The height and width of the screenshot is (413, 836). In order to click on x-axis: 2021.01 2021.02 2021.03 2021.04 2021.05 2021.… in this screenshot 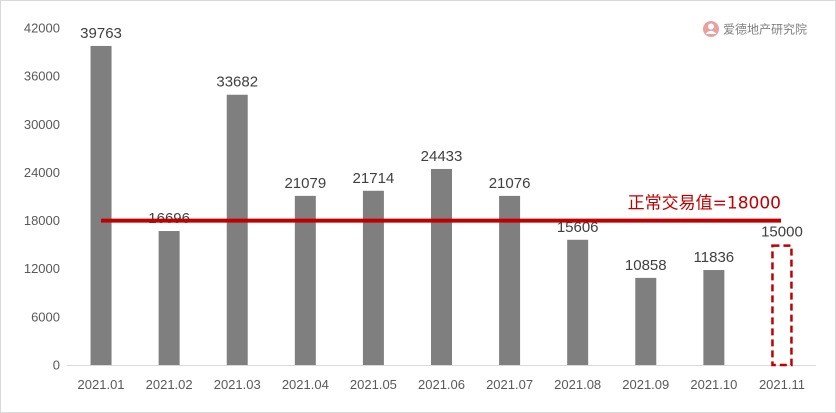, I will do `click(441, 384)`.